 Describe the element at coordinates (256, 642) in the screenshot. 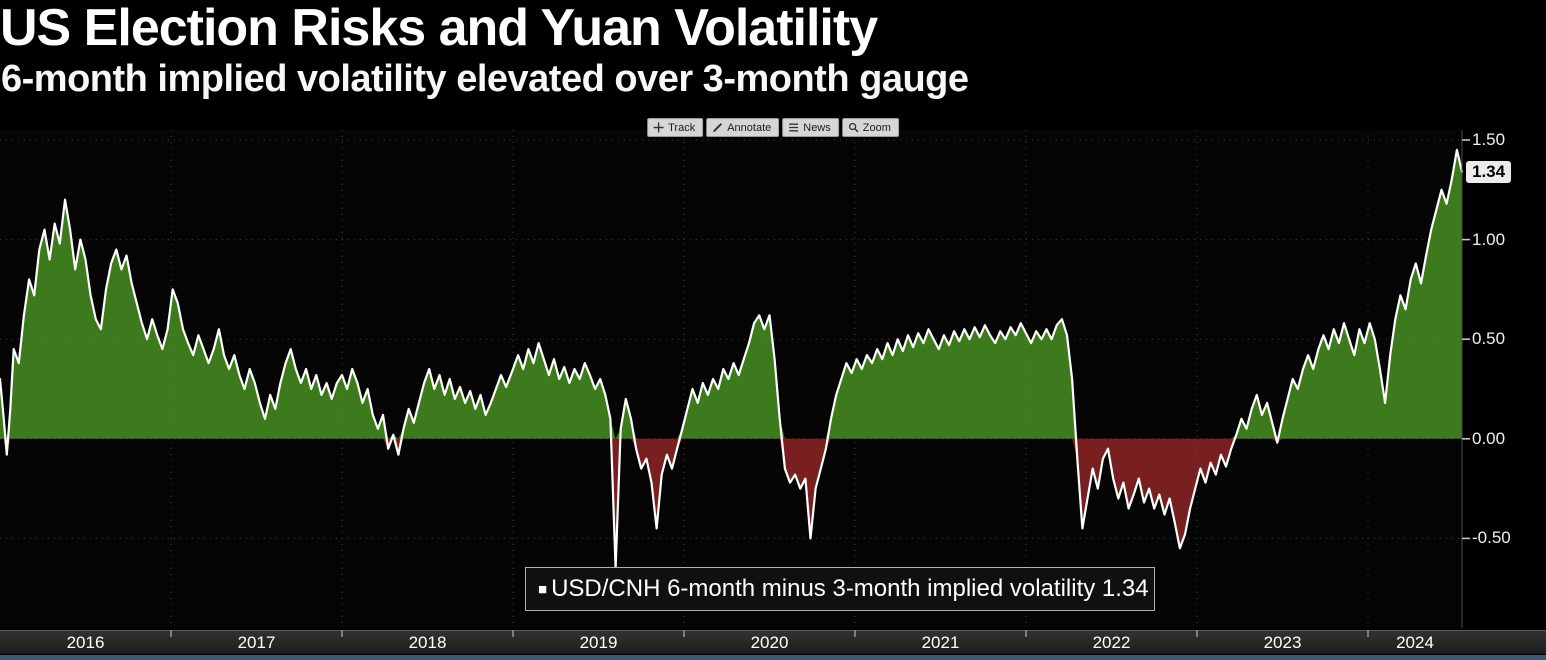

I see `x-axis-label: 2017` at that location.